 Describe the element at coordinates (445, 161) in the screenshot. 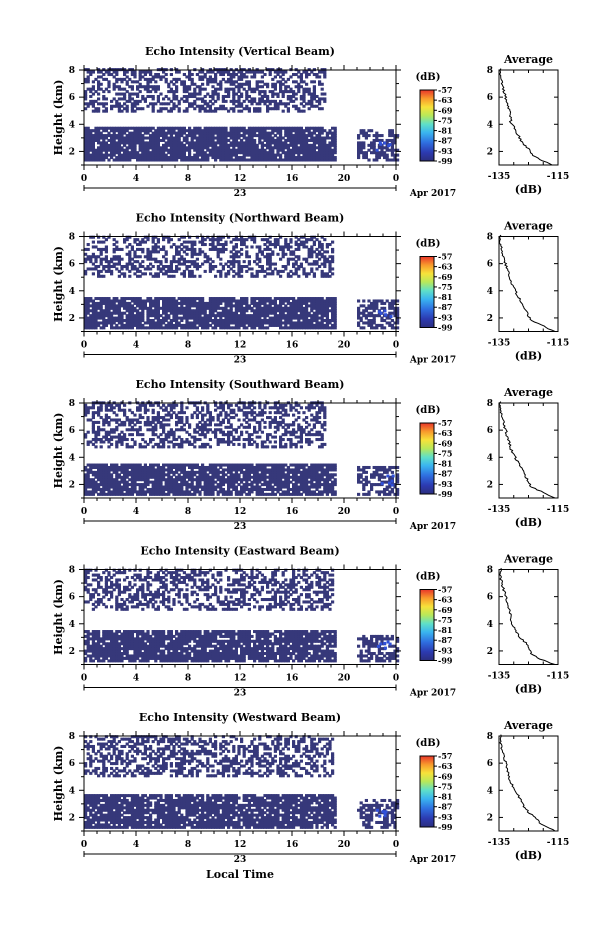

I see `colorbar-tick-label: -99` at that location.